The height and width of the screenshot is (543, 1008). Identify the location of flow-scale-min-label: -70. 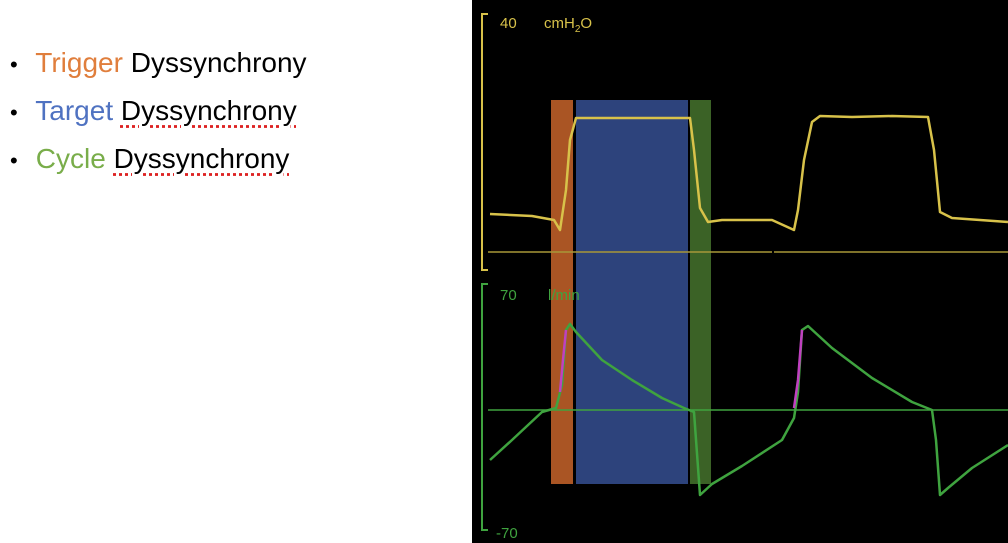
(507, 533).